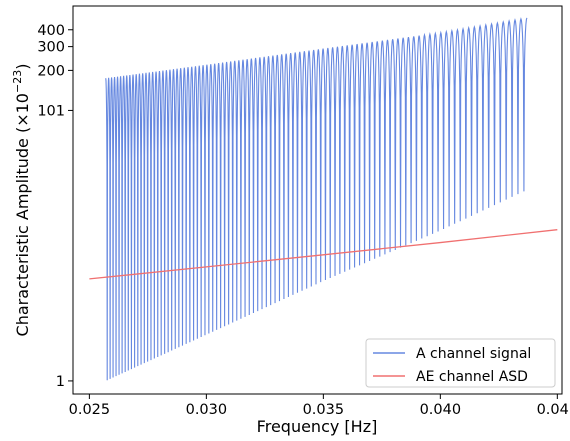 The width and height of the screenshot is (570, 441). Describe the element at coordinates (51, 31) in the screenshot. I see `y-tick-label: 400` at that location.